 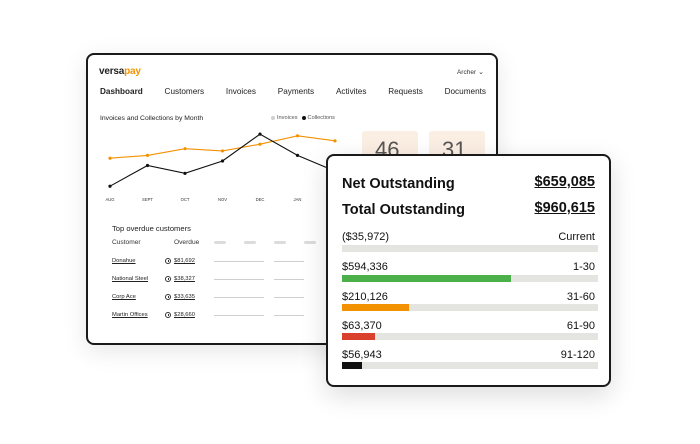 What do you see at coordinates (121, 91) in the screenshot?
I see `nav-dashboard: Dashboard` at bounding box center [121, 91].